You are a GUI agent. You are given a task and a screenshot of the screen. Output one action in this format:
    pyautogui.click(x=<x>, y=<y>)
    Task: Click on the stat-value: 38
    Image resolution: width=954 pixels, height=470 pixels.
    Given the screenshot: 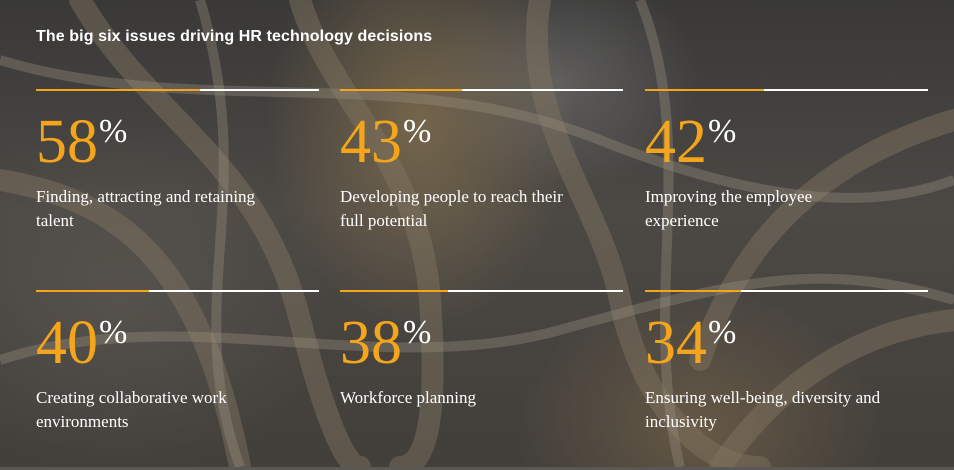 What is the action you would take?
    pyautogui.click(x=371, y=343)
    